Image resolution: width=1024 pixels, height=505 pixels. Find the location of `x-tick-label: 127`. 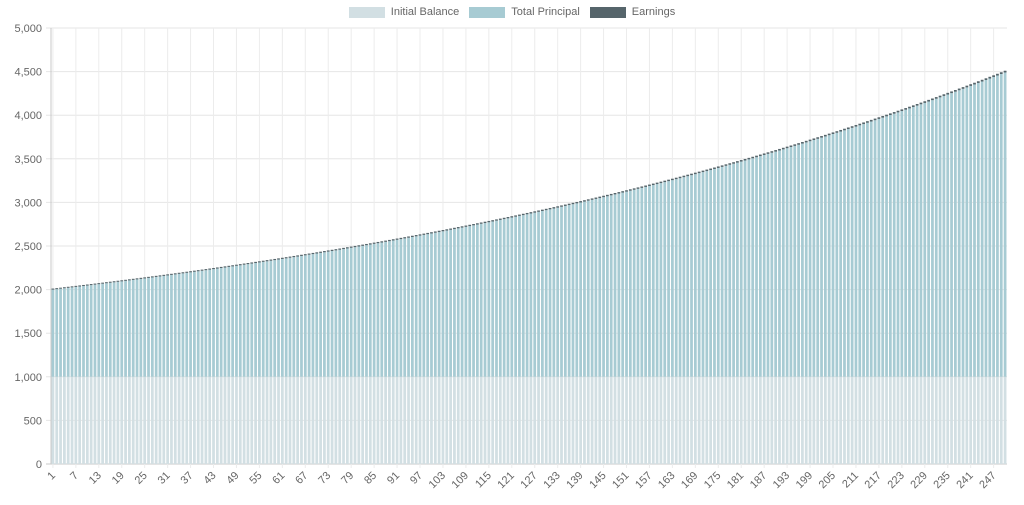

x-tick-label: 127 is located at coordinates (528, 480).